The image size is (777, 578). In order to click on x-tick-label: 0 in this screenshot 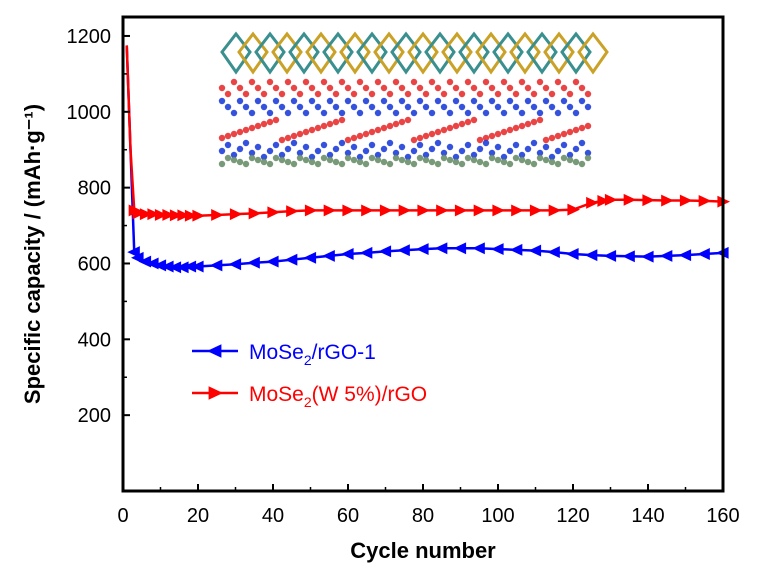, I will do `click(122, 516)`.